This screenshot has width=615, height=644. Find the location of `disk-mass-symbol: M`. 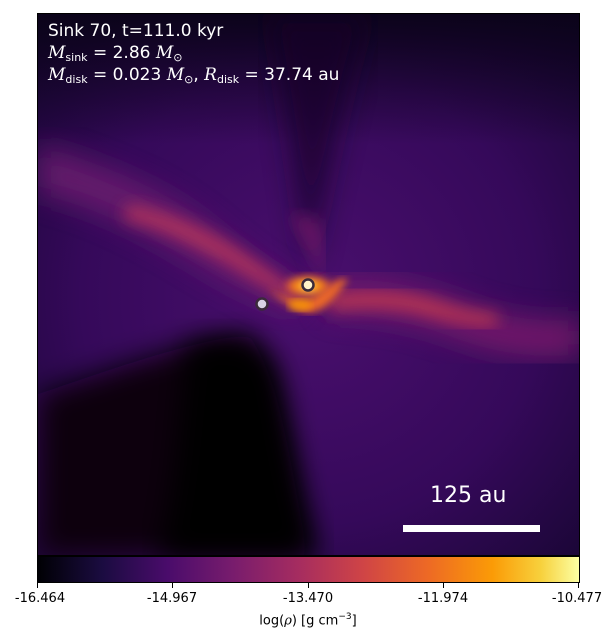

disk-mass-symbol: M is located at coordinates (57, 75).